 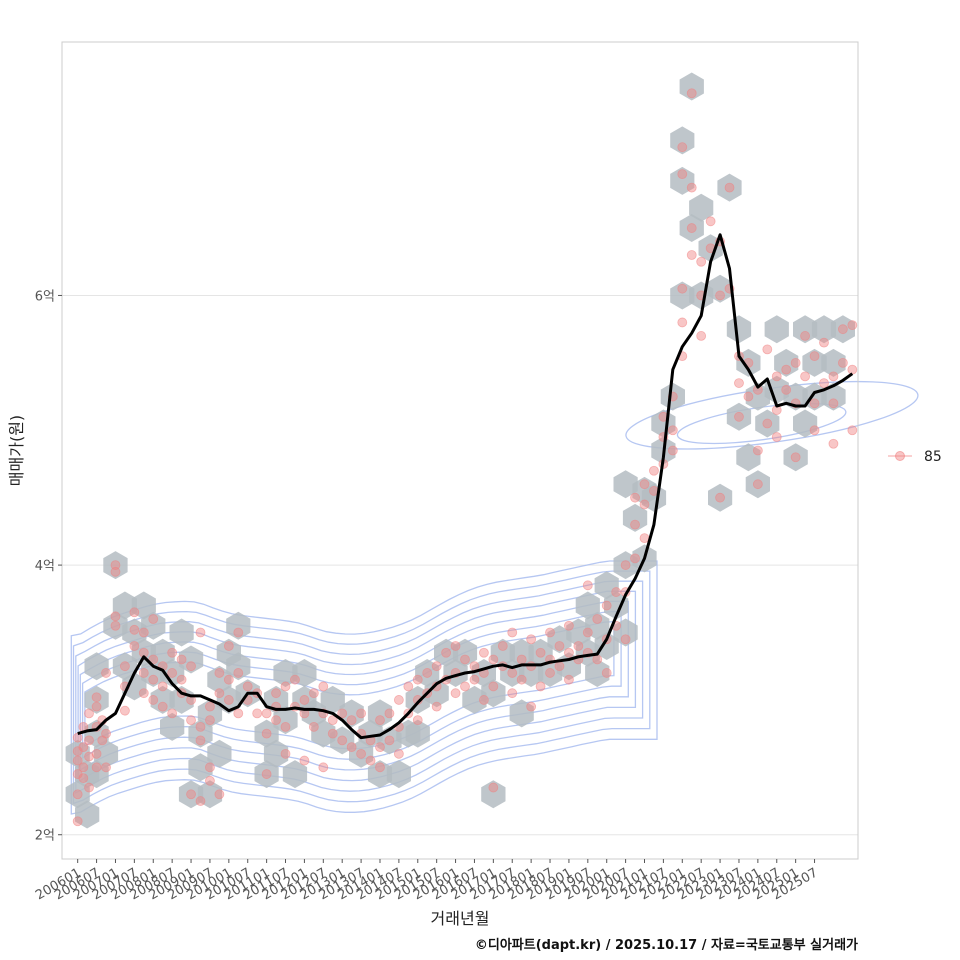 I want to click on legend-label: 85, so click(x=933, y=457).